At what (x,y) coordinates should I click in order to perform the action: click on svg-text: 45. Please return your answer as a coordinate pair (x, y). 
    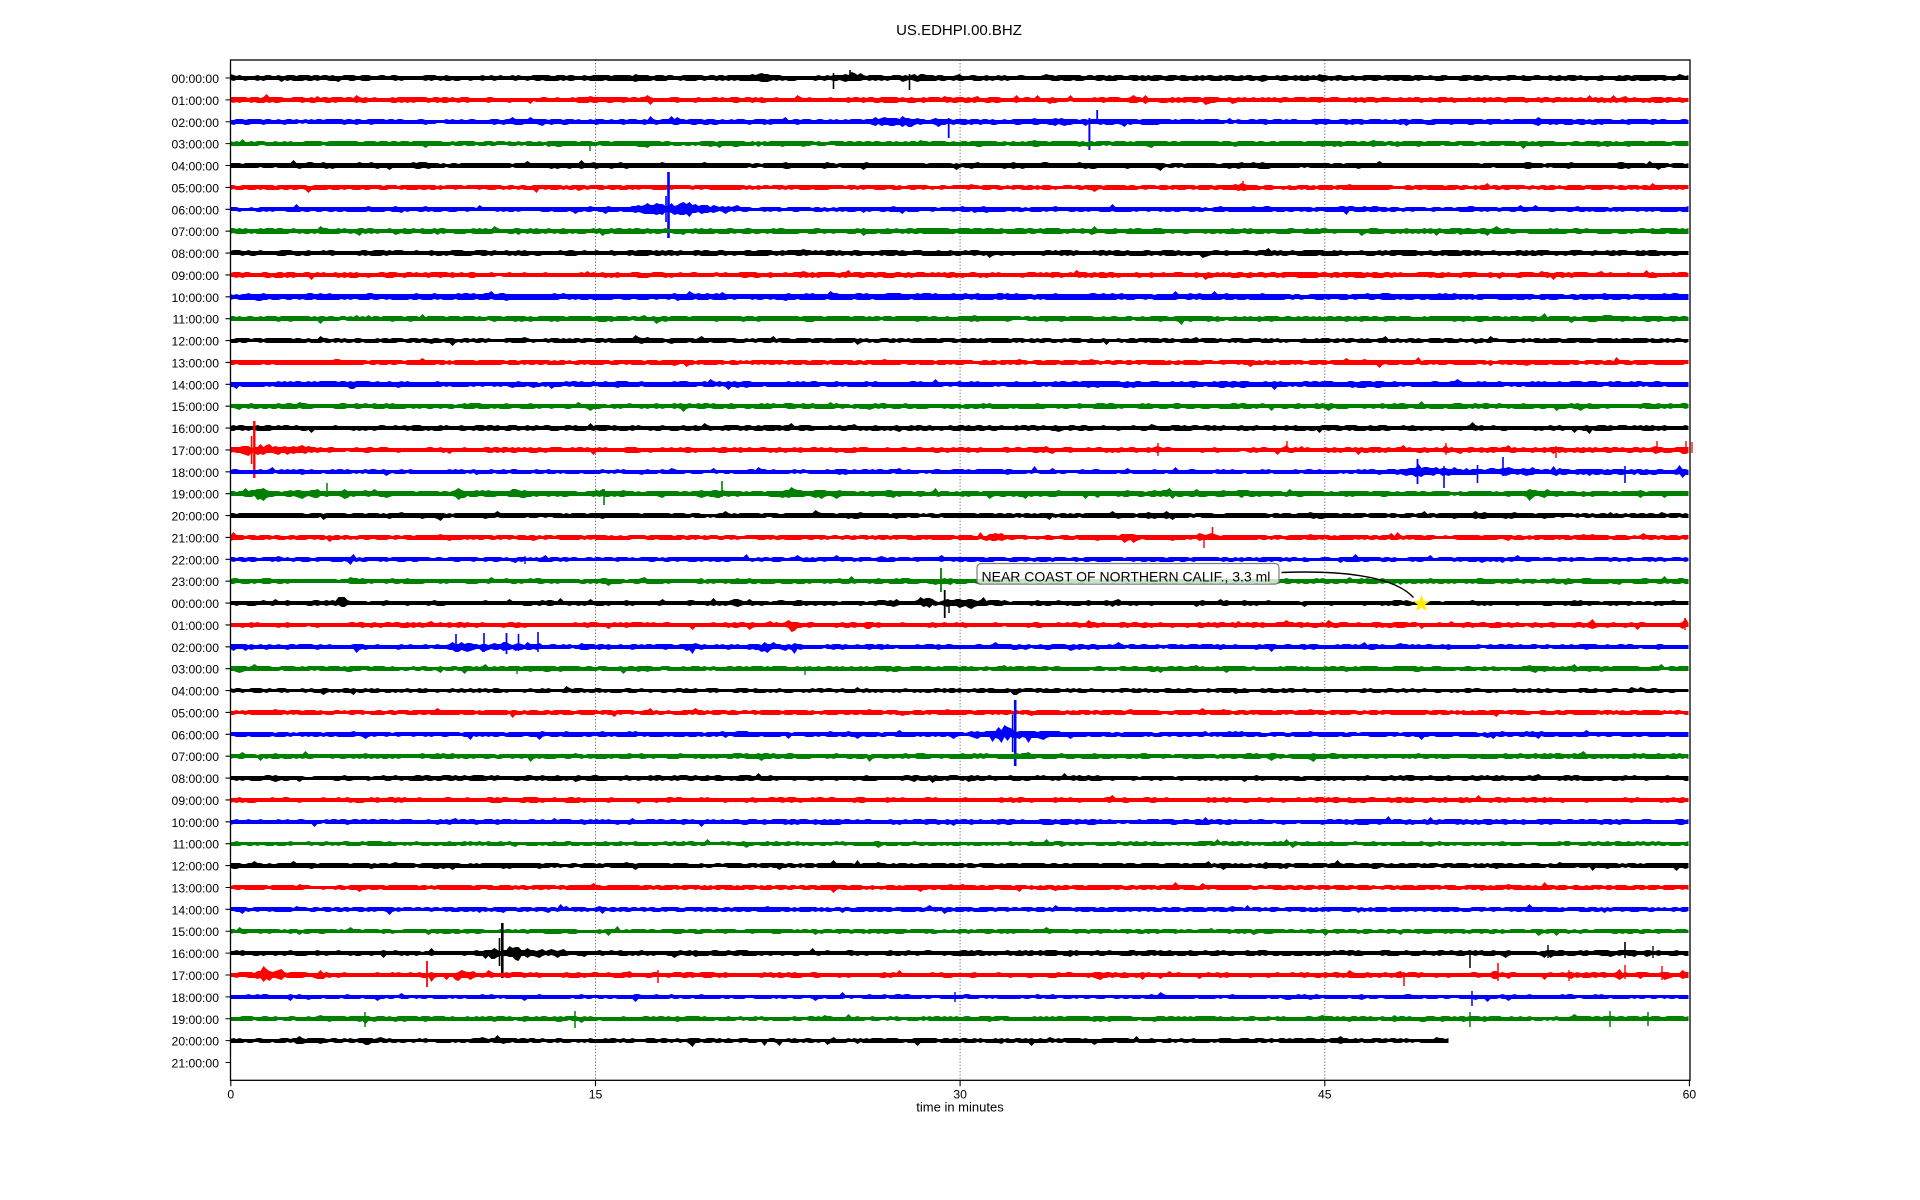
    Looking at the image, I should click on (1325, 1095).